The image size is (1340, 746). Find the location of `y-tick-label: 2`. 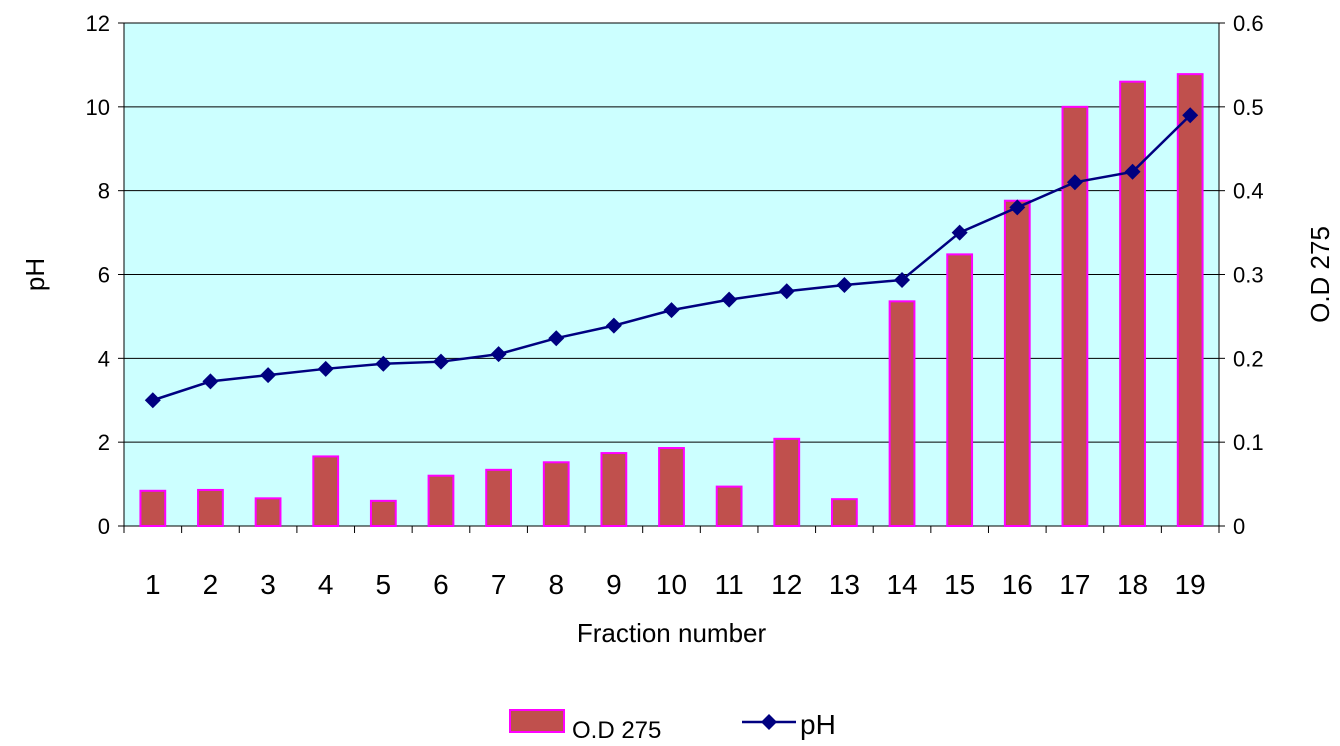

y-tick-label: 2 is located at coordinates (104, 442).